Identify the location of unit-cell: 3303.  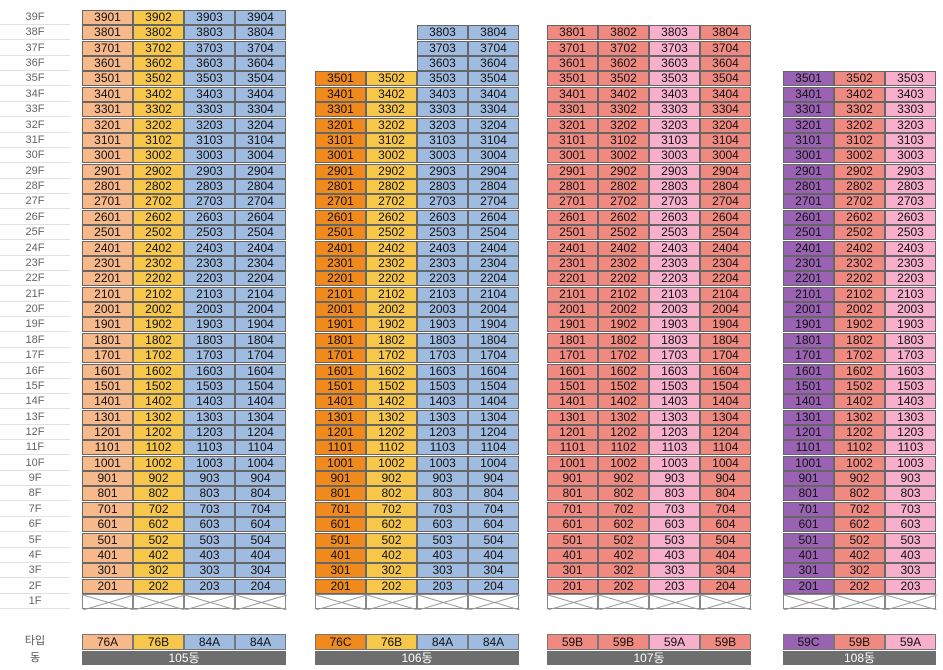
(910, 110).